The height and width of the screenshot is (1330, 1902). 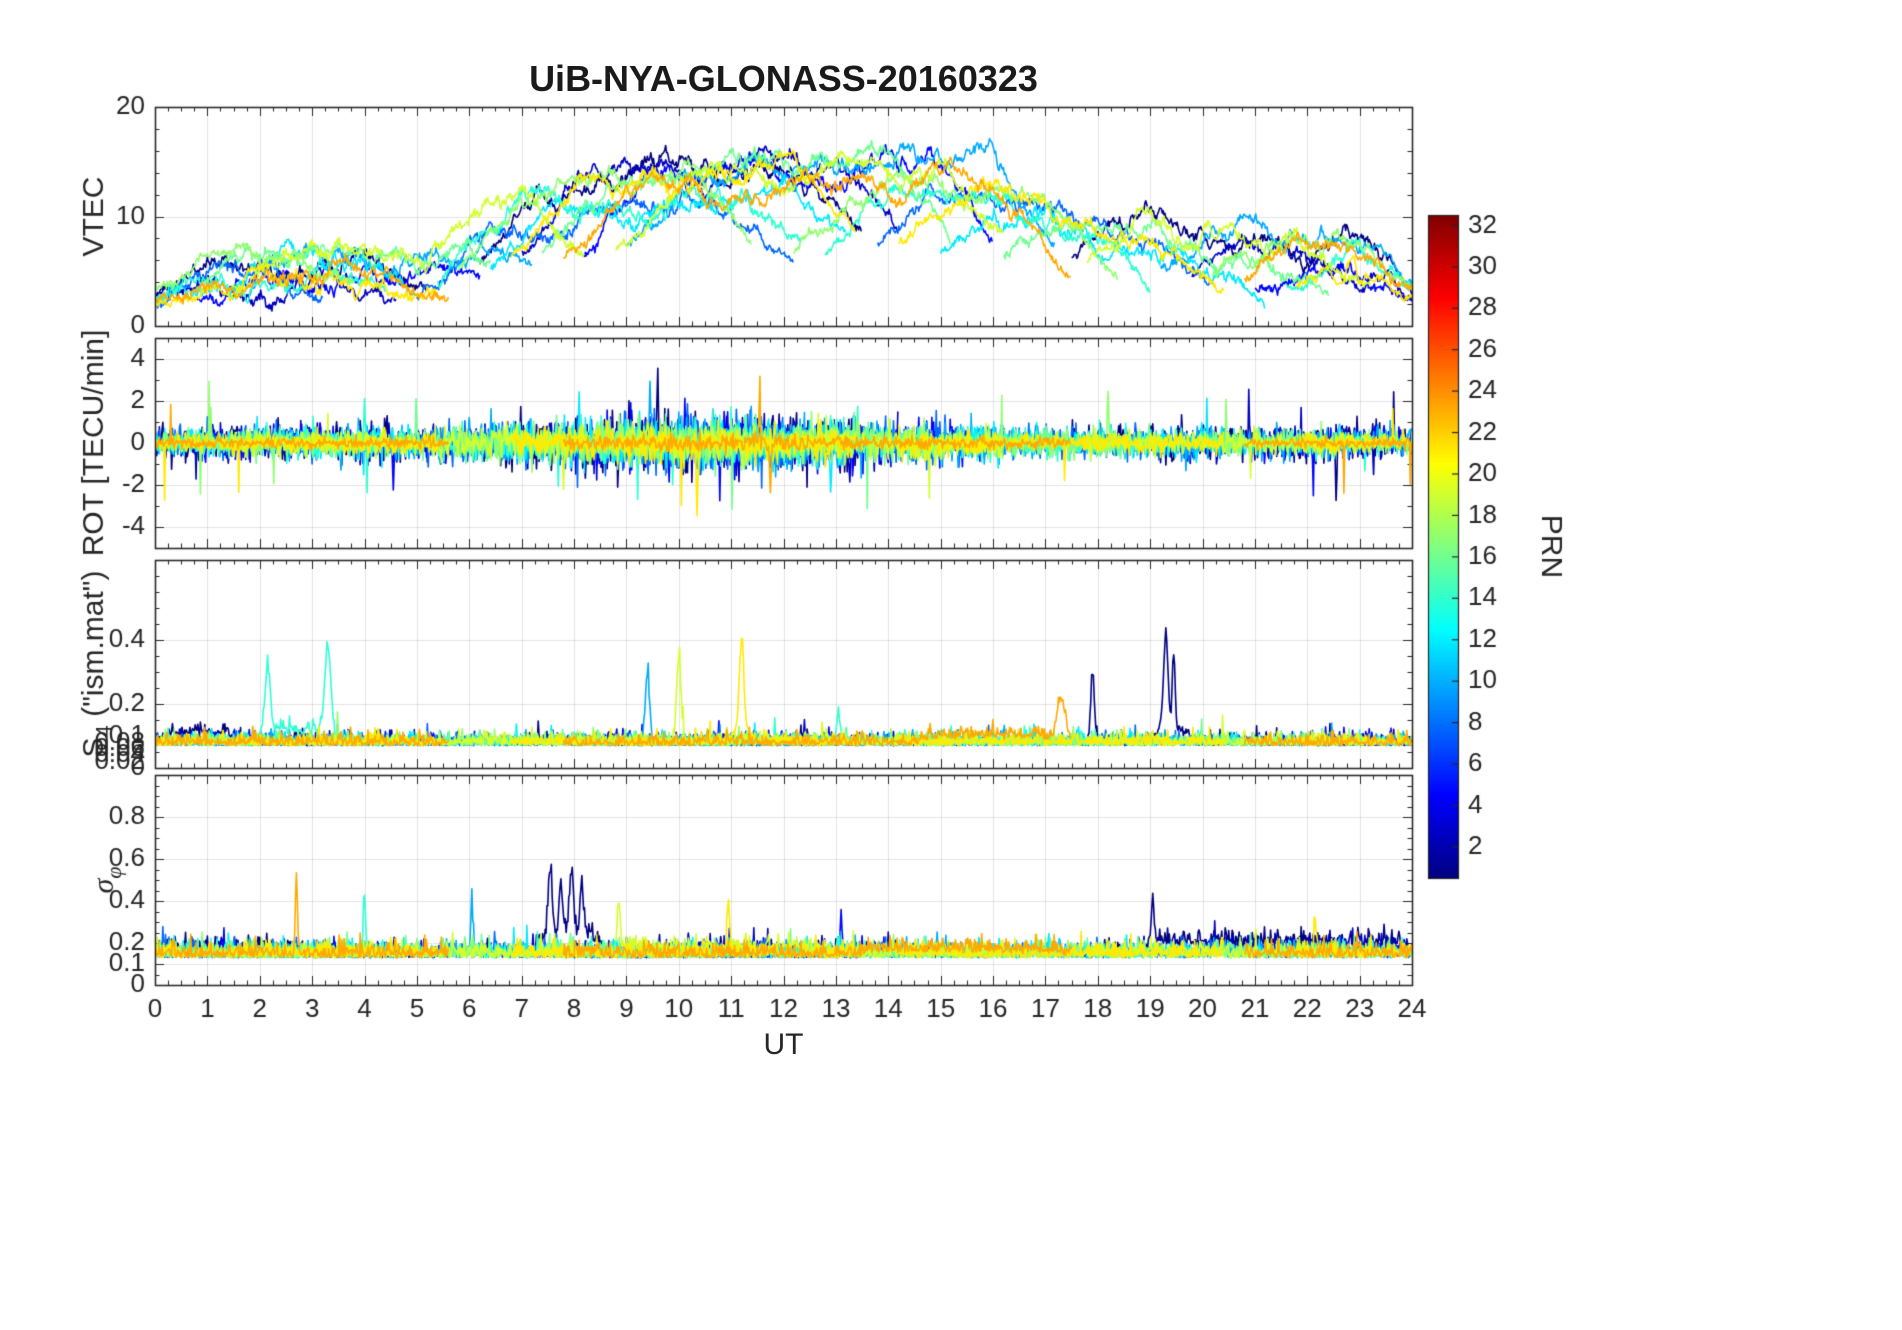 I want to click on x-axis-label: UT, so click(x=783, y=1044).